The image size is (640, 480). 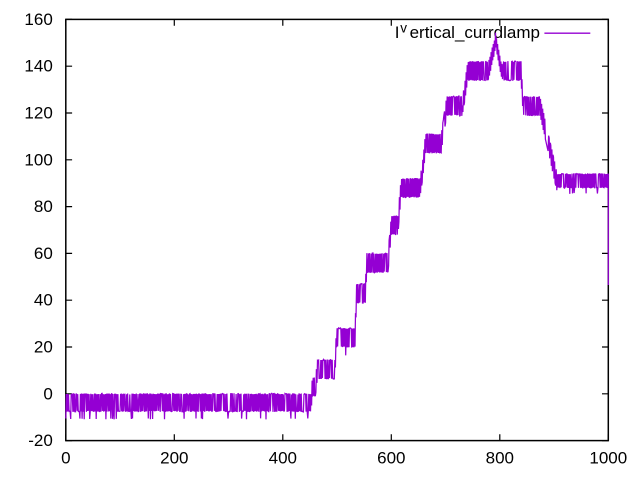 I want to click on svg-text: 20, so click(x=43, y=347).